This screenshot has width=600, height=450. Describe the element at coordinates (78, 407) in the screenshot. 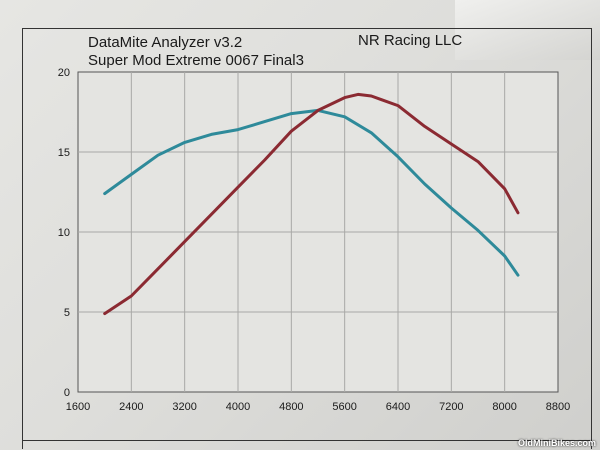

I see `x-tick-label: 1600` at that location.